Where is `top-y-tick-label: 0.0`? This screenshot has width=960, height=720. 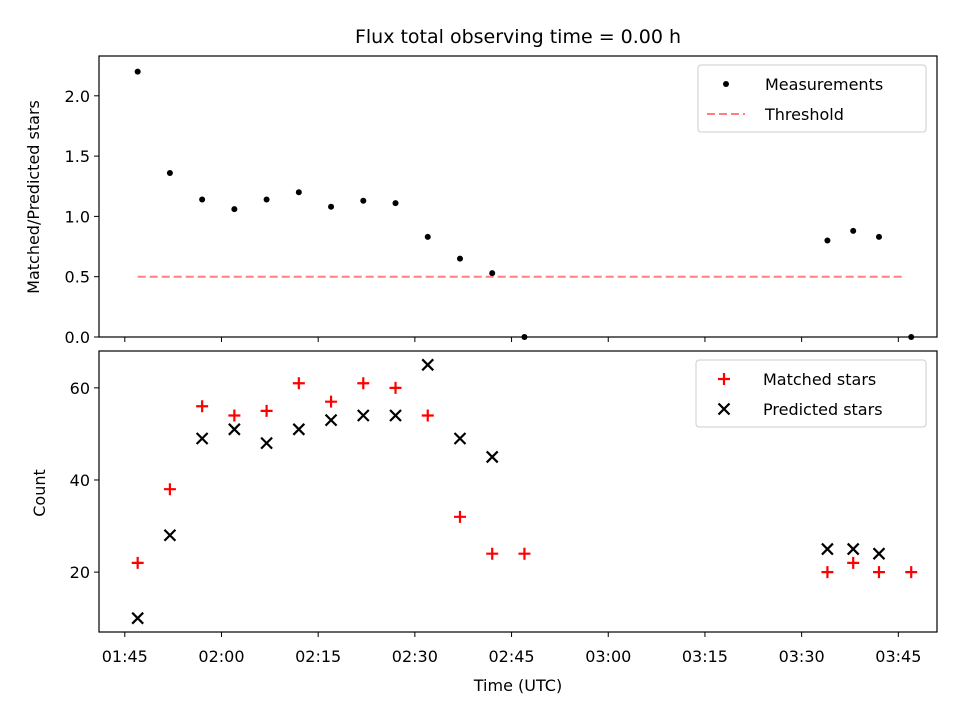
top-y-tick-label: 0.0 is located at coordinates (77, 337).